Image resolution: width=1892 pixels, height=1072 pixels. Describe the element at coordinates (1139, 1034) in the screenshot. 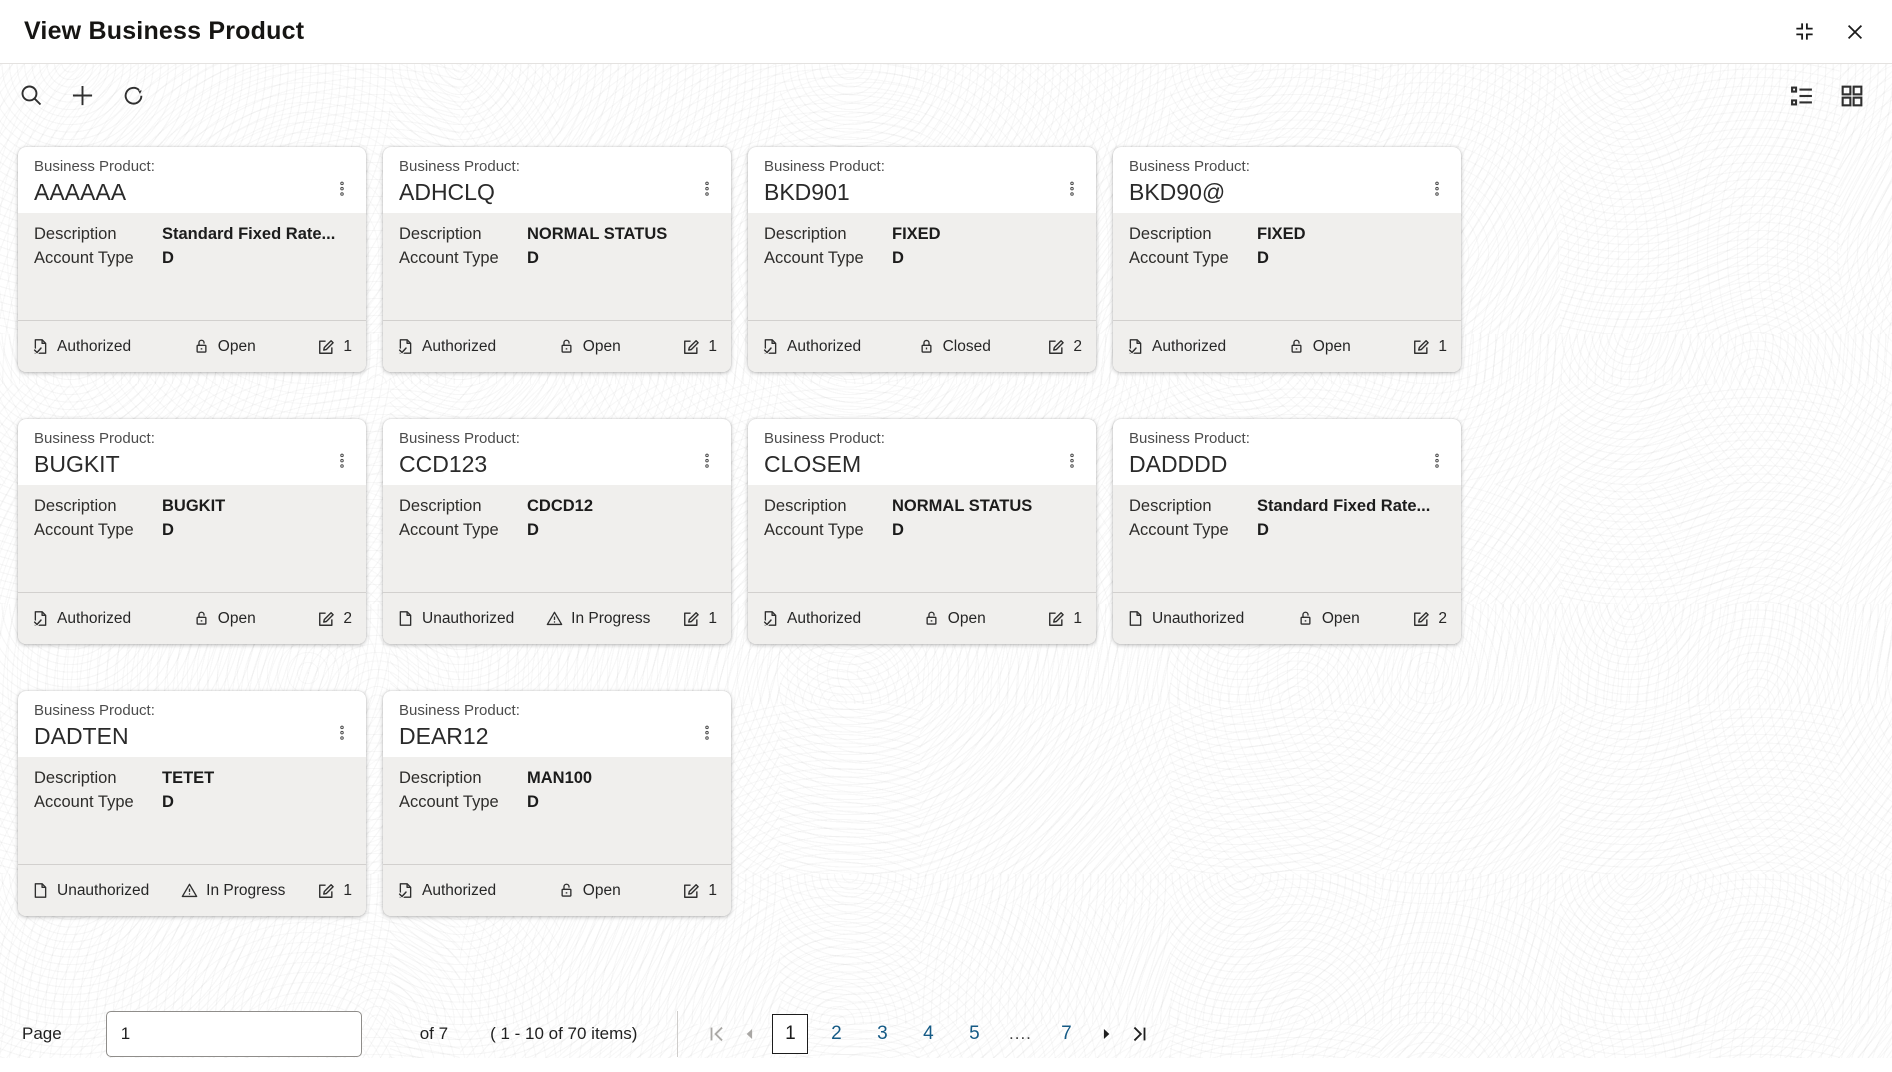

I see `last-page-button` at that location.